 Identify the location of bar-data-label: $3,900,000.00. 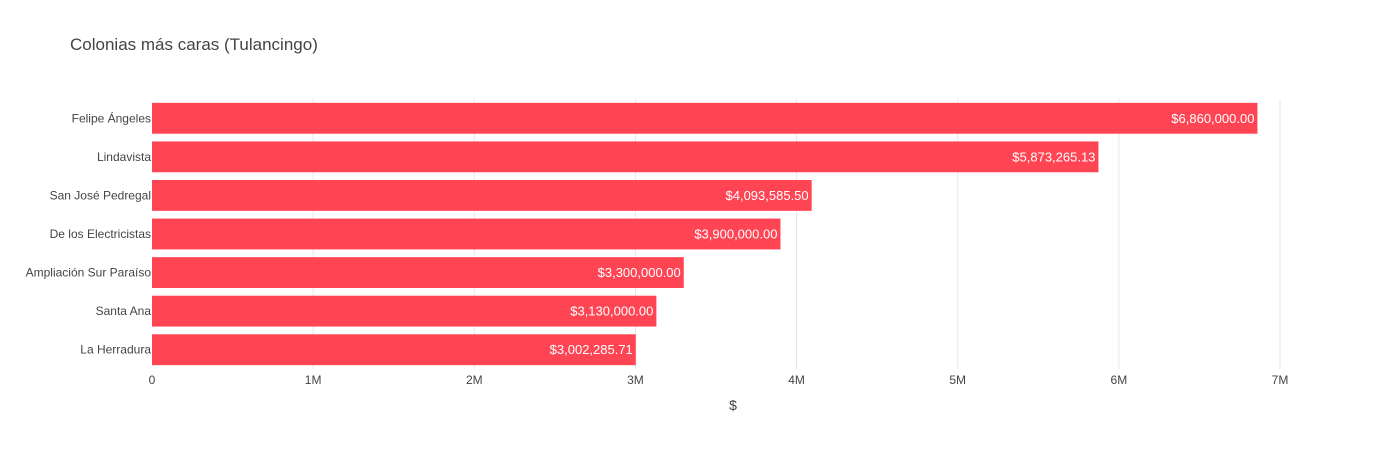
(735, 234).